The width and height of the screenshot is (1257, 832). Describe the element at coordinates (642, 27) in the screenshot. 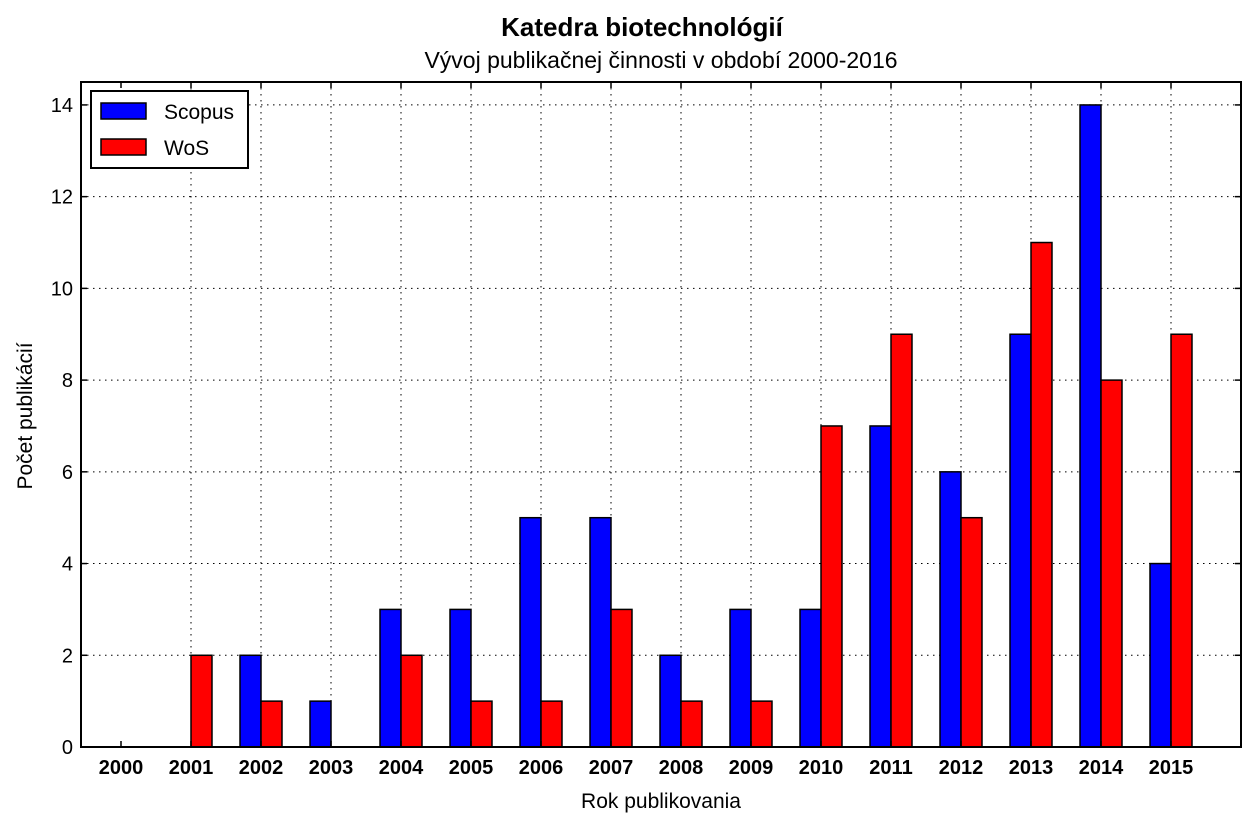

I see `chart-title: Katedra biotechnológií` at that location.